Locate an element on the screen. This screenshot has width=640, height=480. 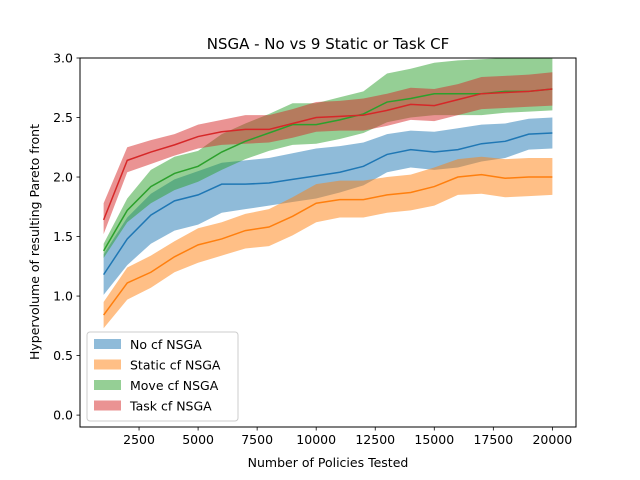
x-tick-label: 17500 is located at coordinates (493, 439).